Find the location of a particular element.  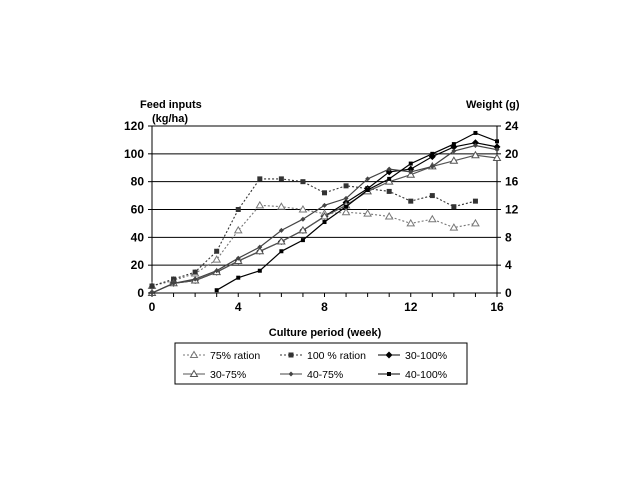

y-left-axis-label-line2: (kg/ha) is located at coordinates (170, 119).